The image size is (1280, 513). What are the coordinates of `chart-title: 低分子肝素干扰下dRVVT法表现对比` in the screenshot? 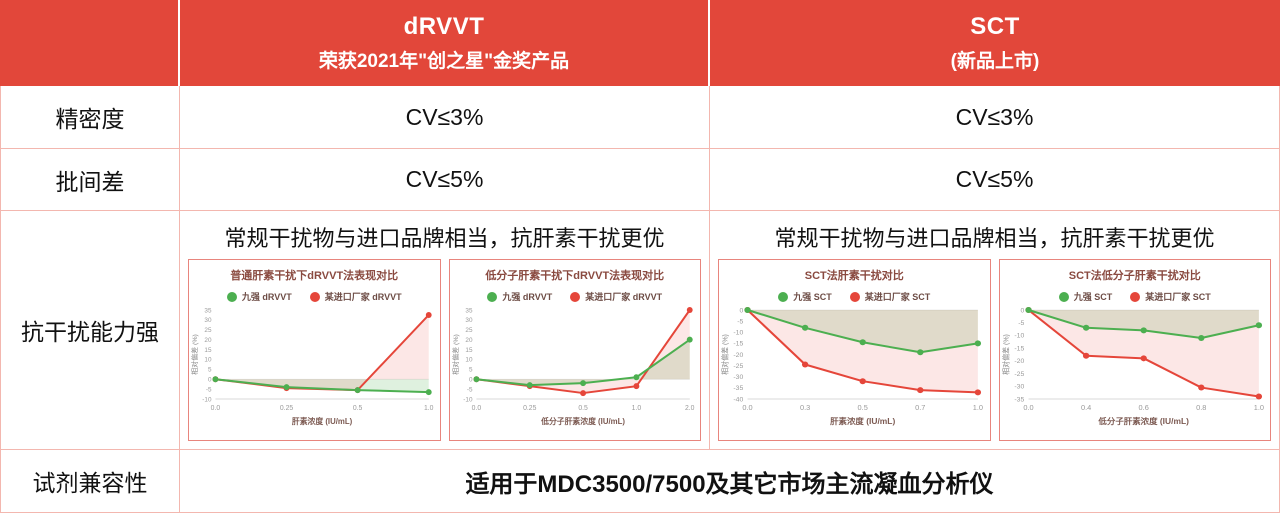 It's located at (575, 276).